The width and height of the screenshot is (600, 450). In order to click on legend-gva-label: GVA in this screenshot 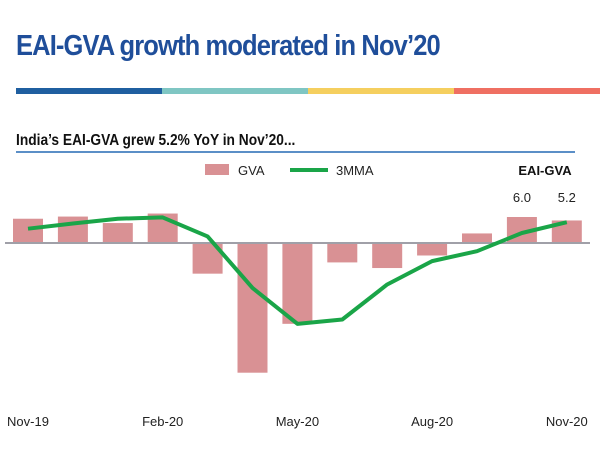, I will do `click(251, 170)`.